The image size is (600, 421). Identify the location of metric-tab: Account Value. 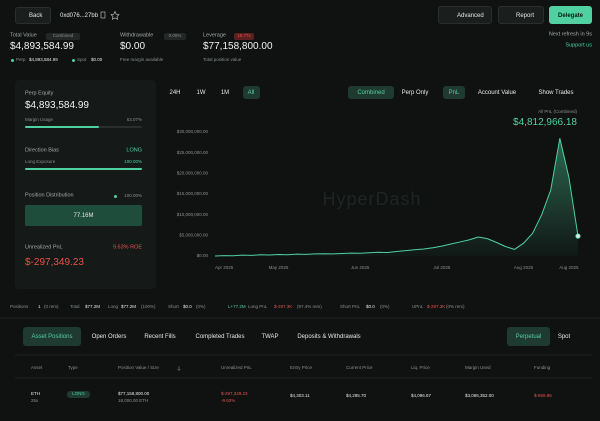
(497, 92).